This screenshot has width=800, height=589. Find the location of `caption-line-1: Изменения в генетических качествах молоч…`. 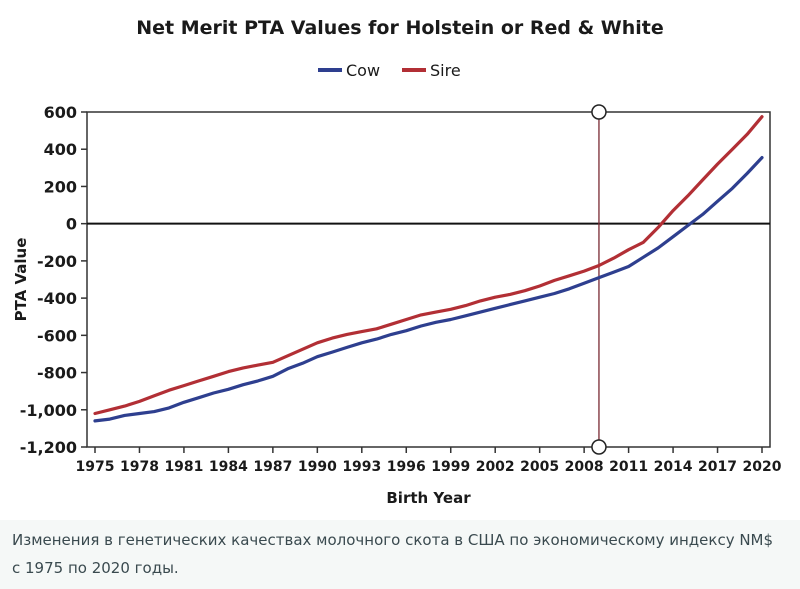

caption-line-1: Изменения в генетических качествах молоч… is located at coordinates (393, 540).